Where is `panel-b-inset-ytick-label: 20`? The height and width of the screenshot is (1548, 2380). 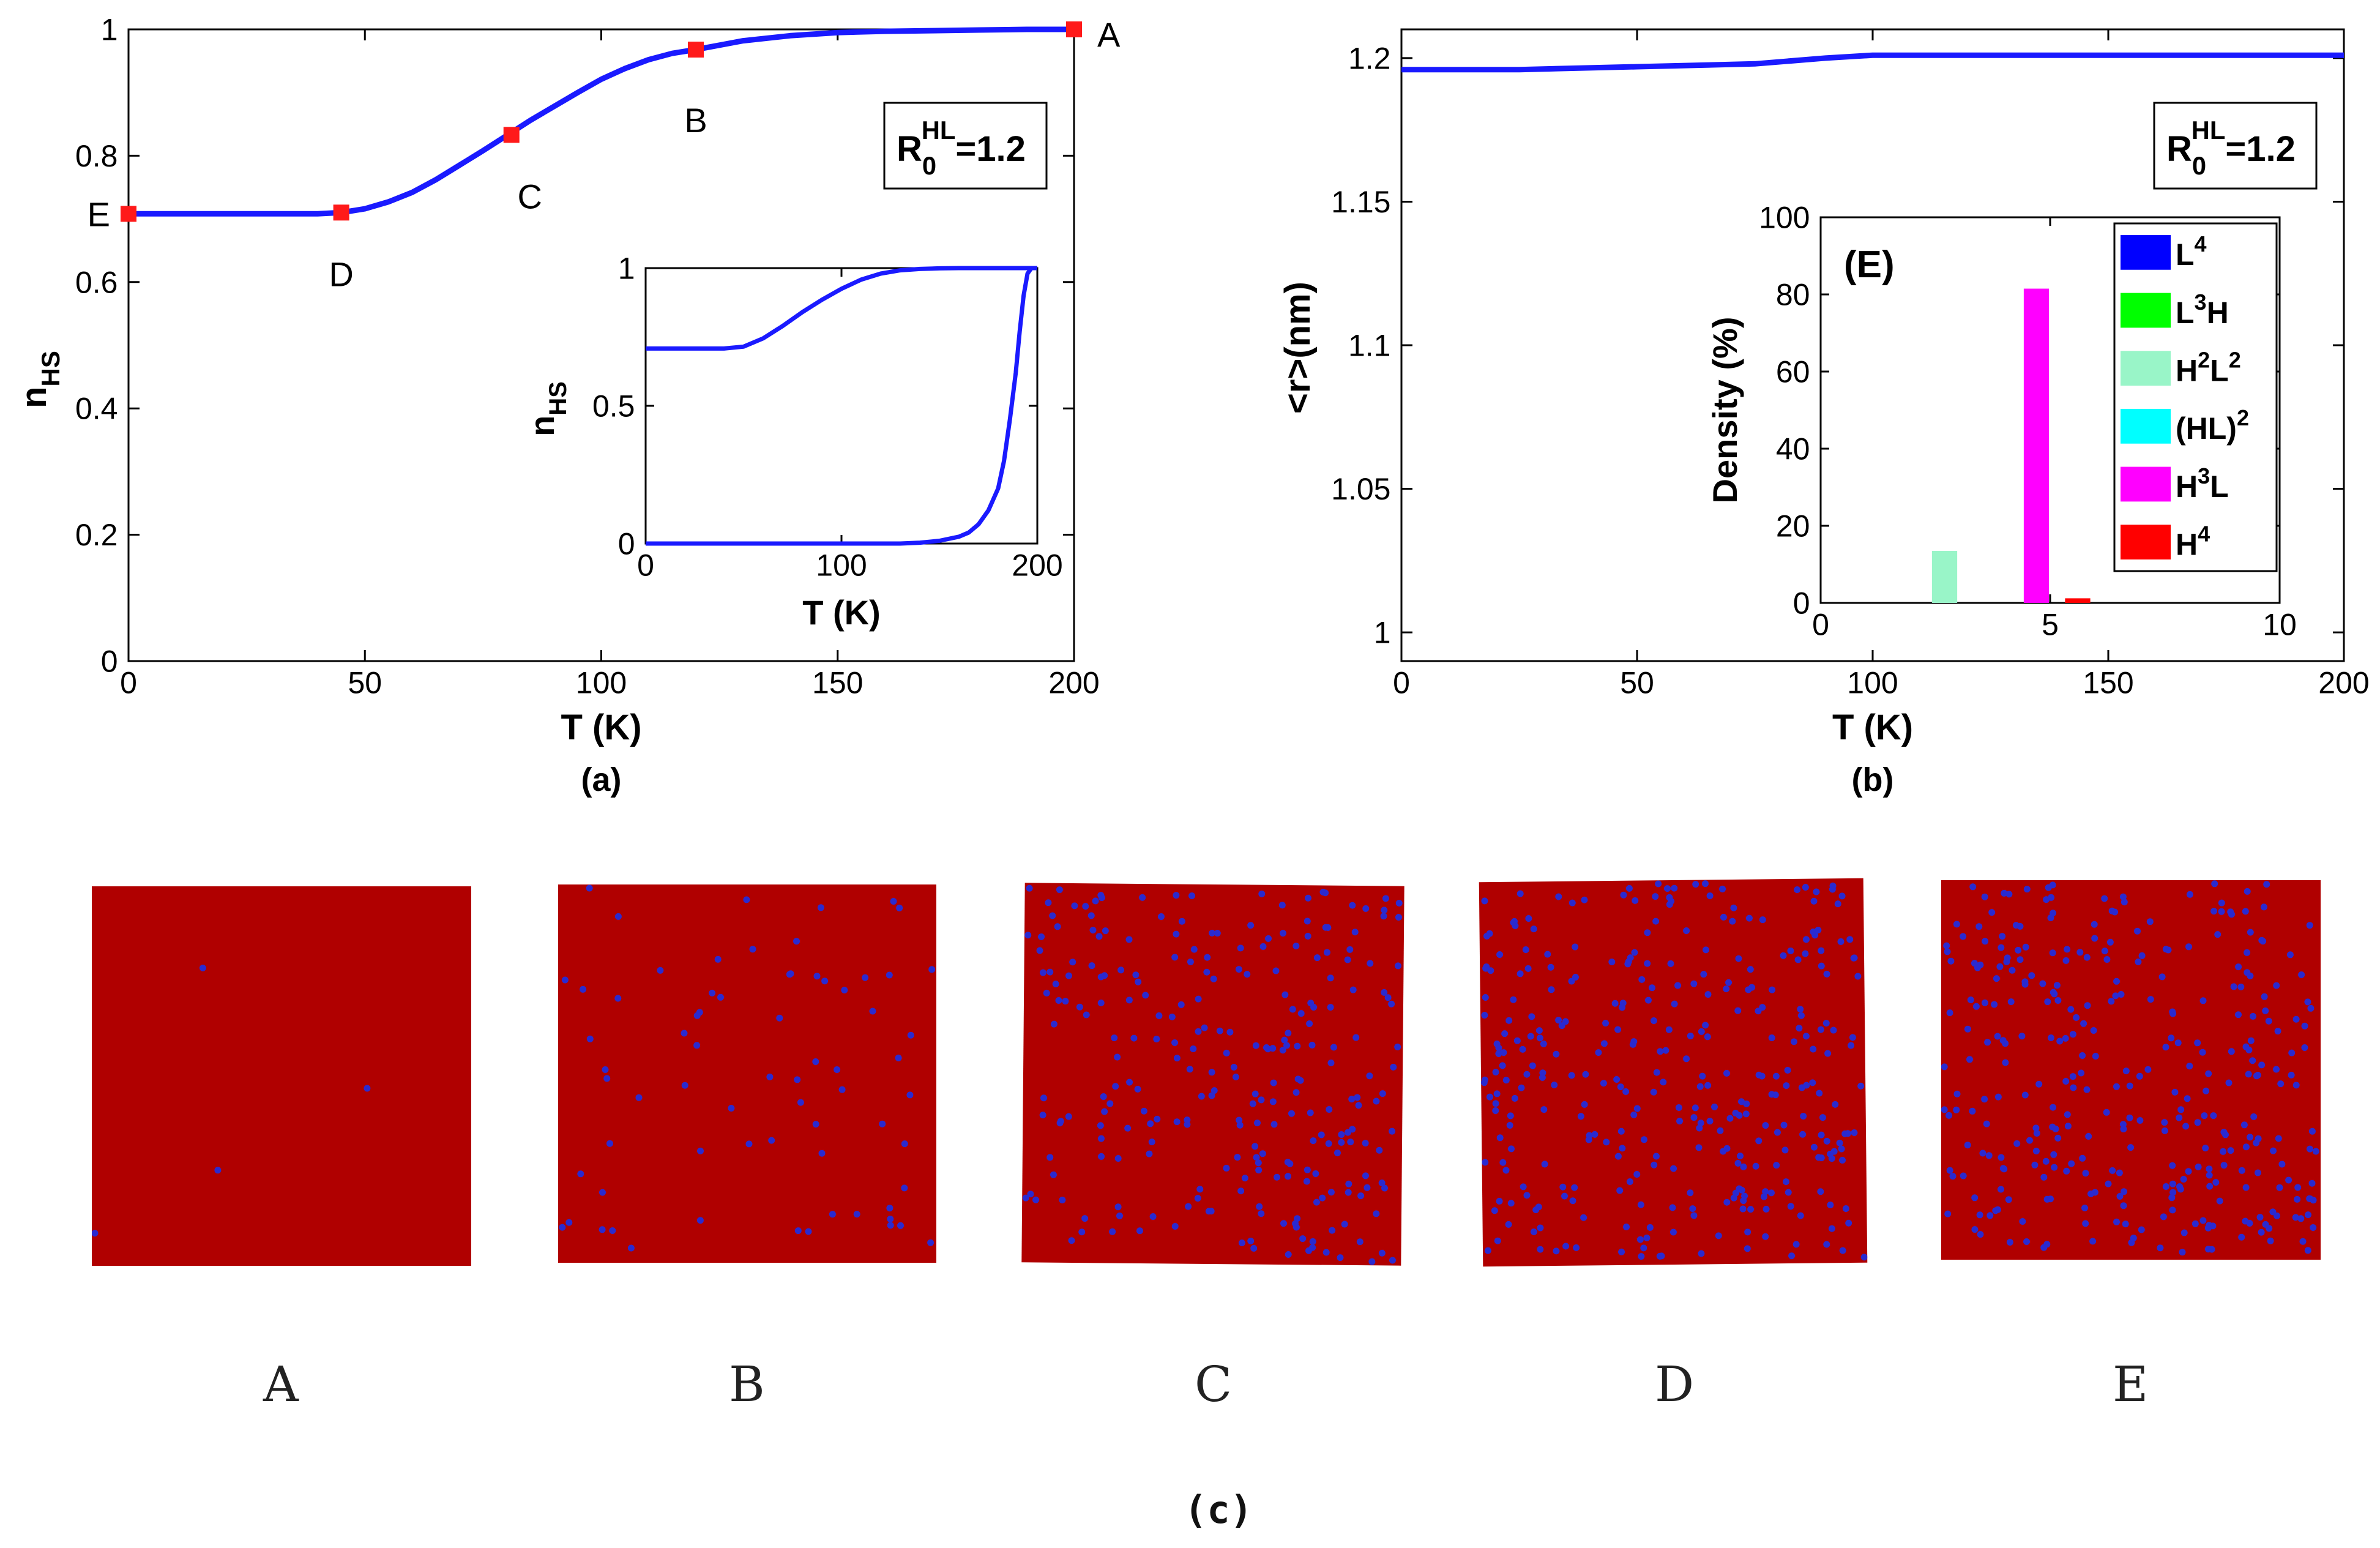
panel-b-inset-ytick-label: 20 is located at coordinates (1793, 526).